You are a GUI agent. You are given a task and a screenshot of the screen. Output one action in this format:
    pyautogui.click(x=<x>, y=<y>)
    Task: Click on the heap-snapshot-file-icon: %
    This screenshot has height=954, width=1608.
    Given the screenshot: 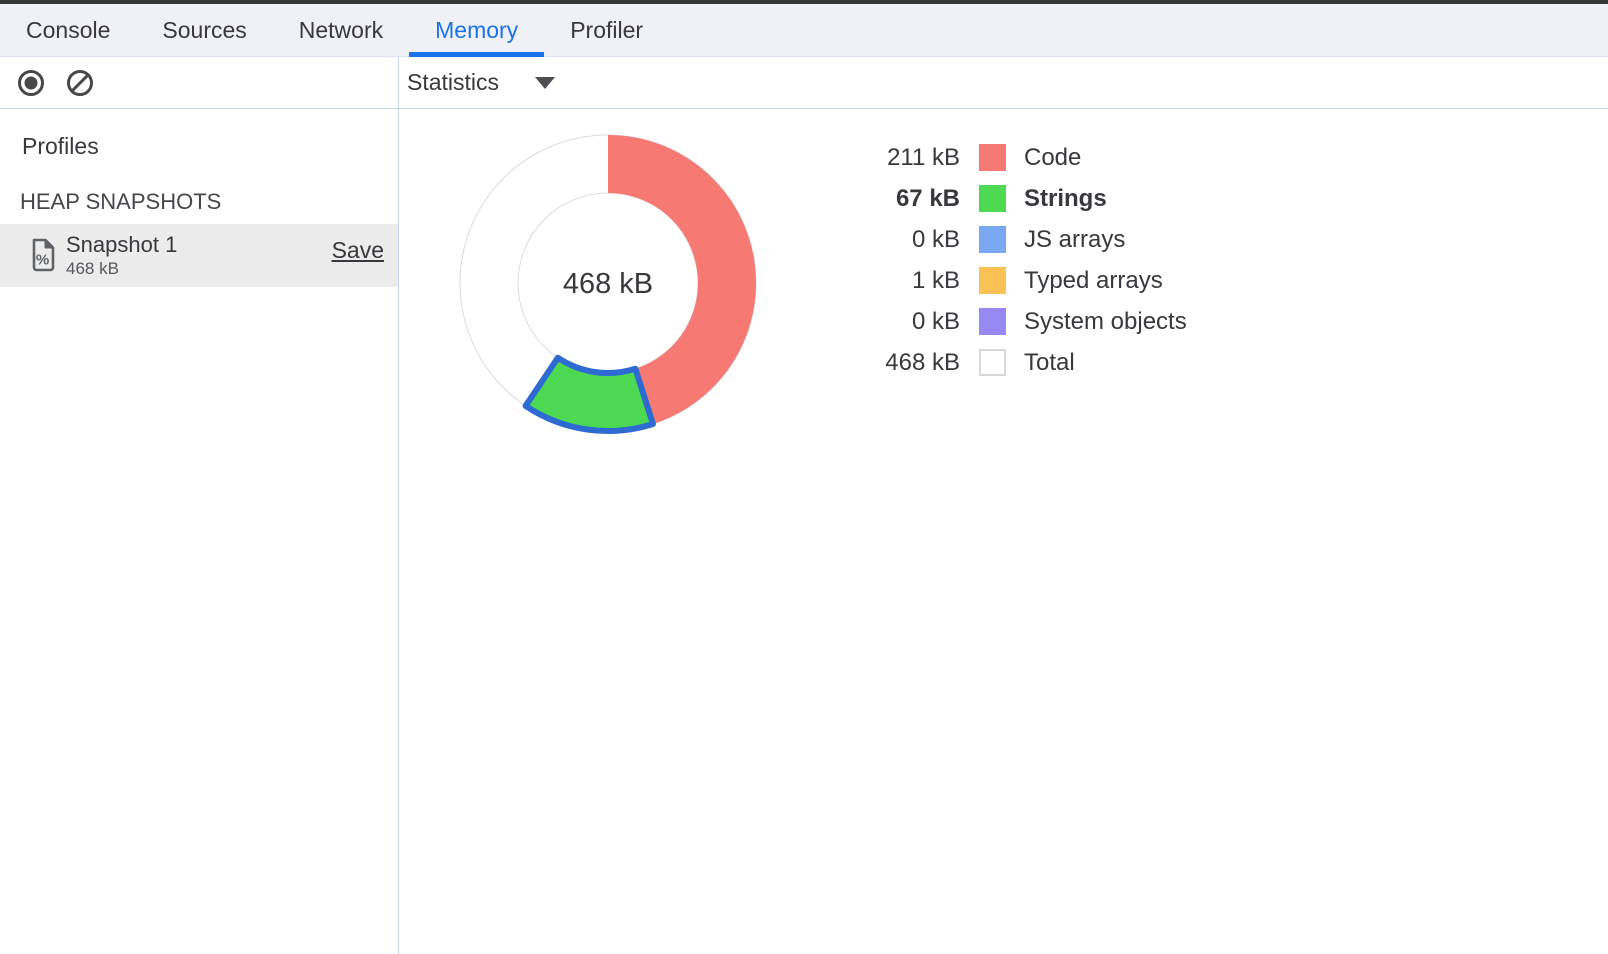 What is the action you would take?
    pyautogui.click(x=43, y=255)
    